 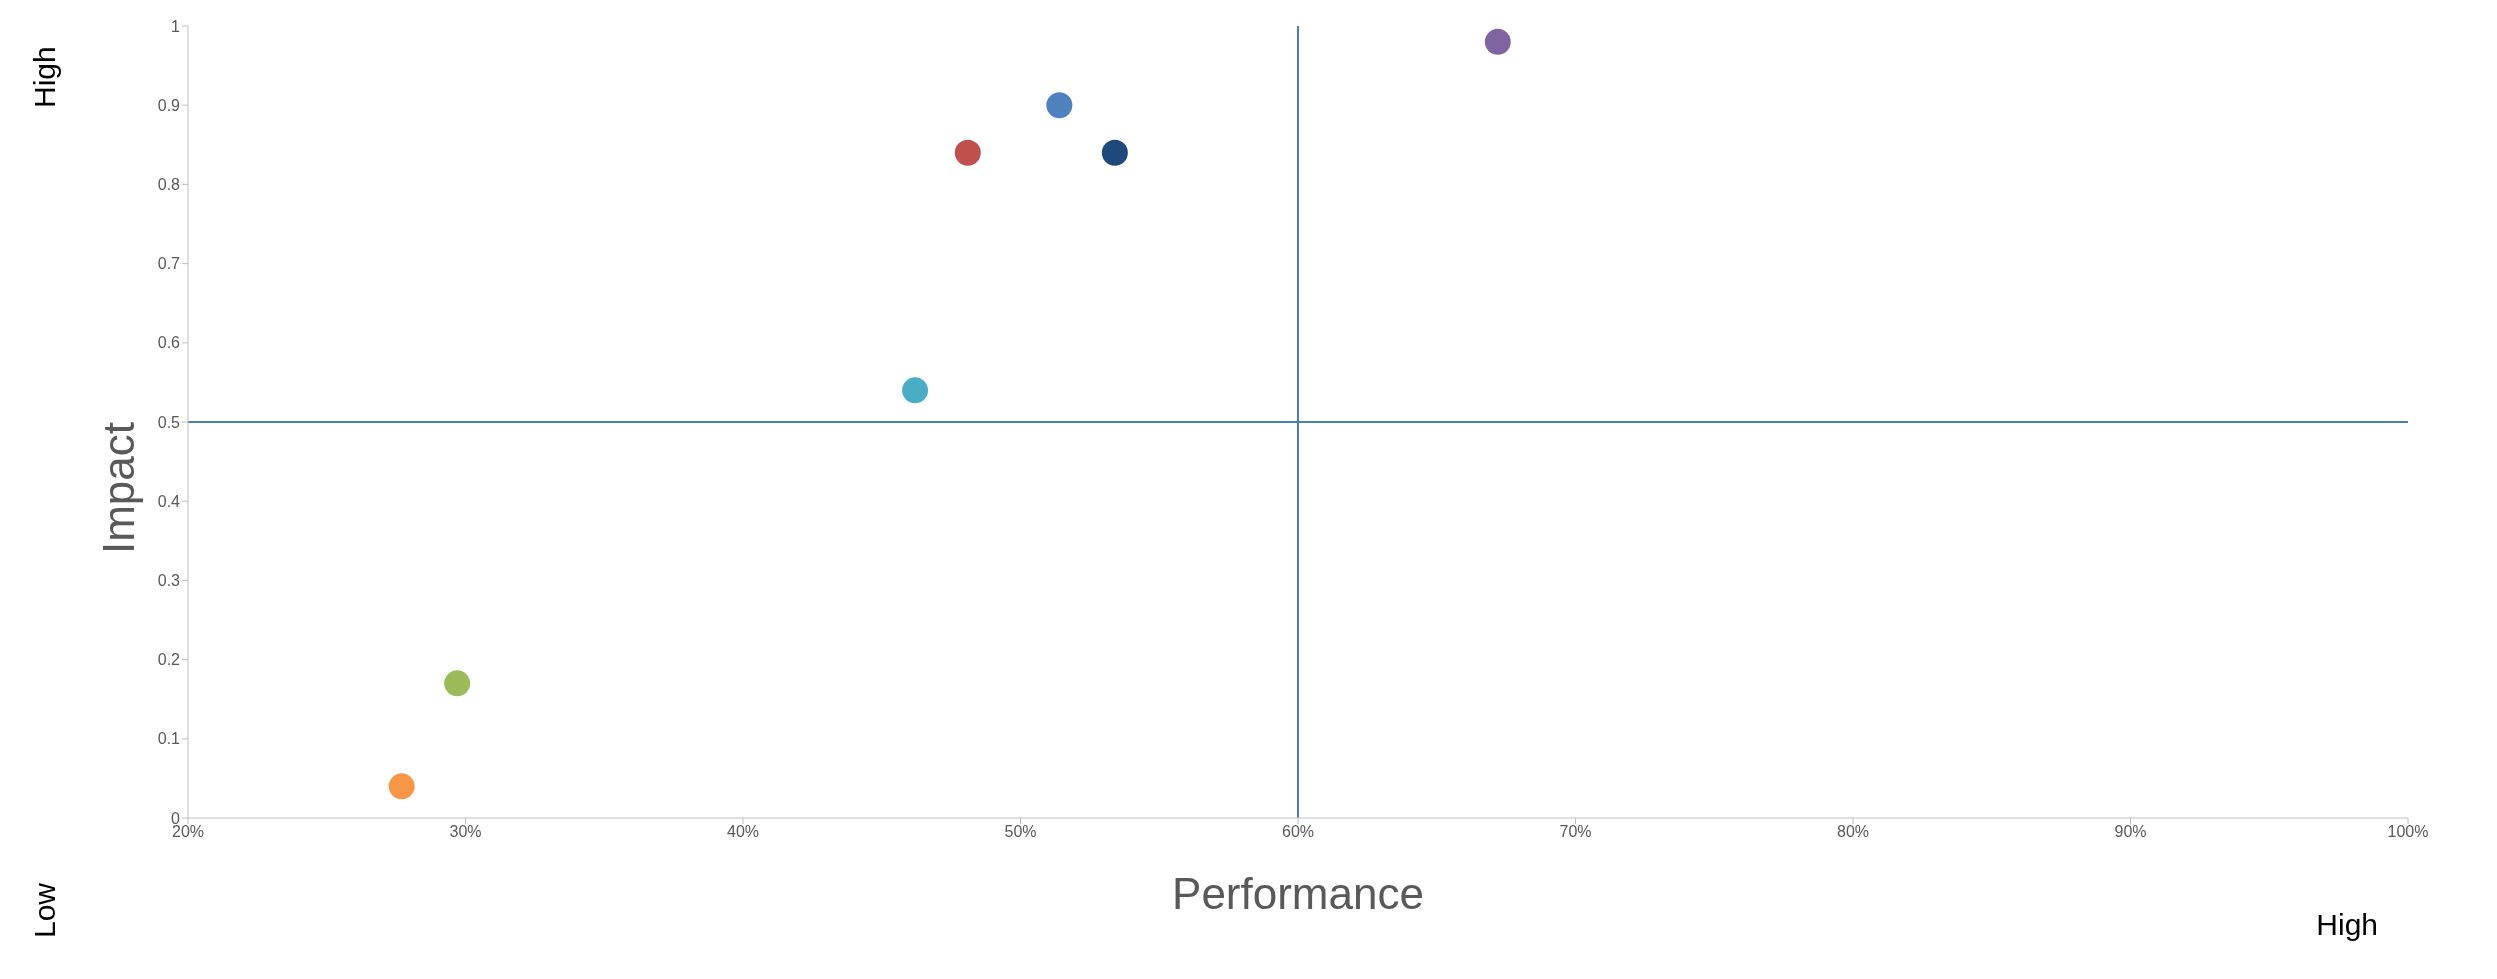 What do you see at coordinates (169, 185) in the screenshot?
I see `y-tick-label: 0.8` at bounding box center [169, 185].